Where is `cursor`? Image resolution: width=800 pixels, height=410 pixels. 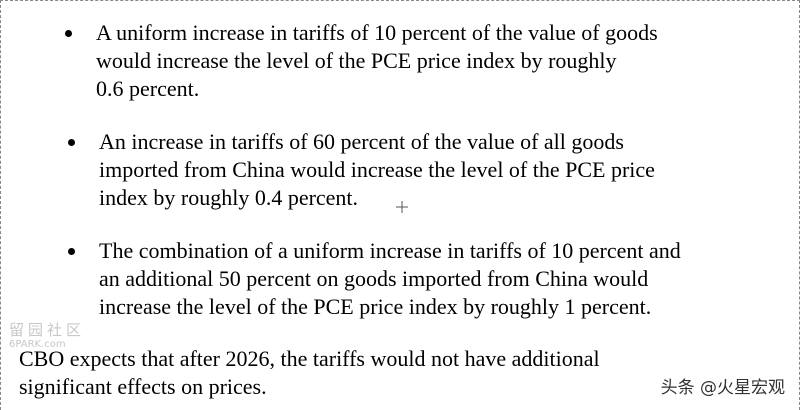
cursor is located at coordinates (402, 207).